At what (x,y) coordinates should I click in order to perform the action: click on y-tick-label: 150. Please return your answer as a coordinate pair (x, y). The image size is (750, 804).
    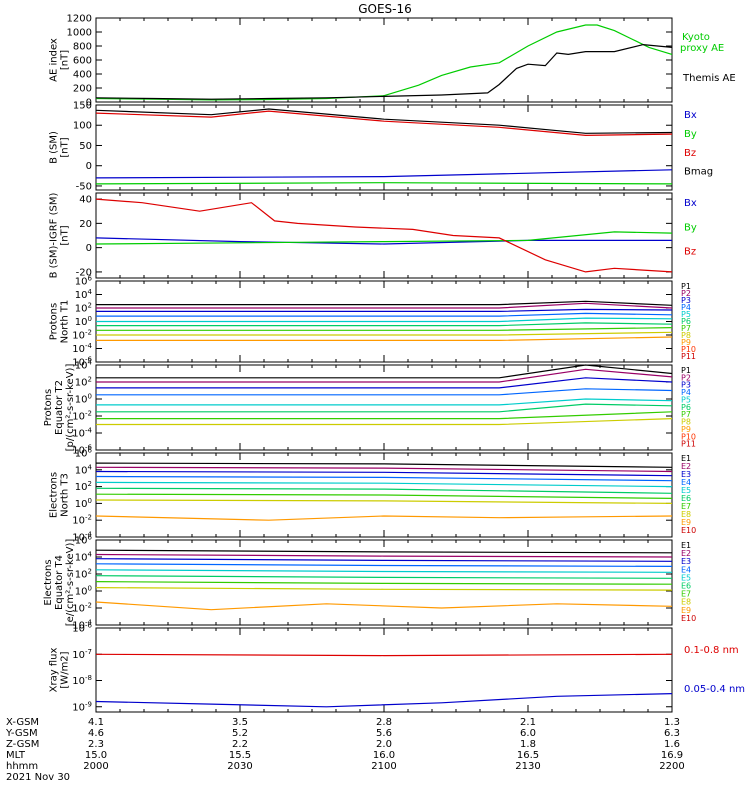
    Looking at the image, I should click on (82, 106).